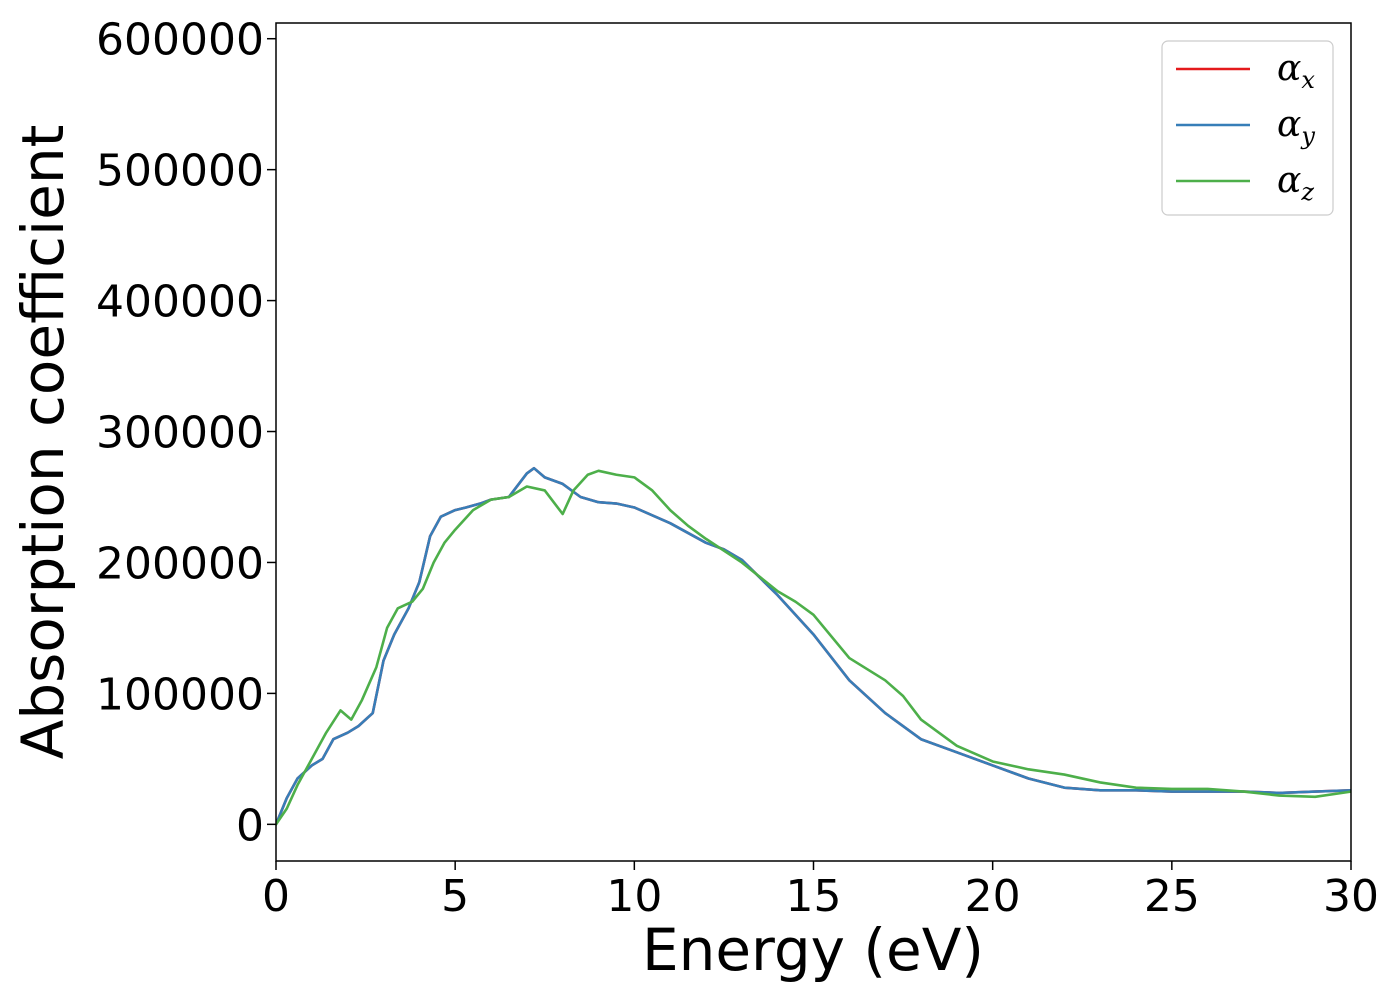  What do you see at coordinates (180, 433) in the screenshot?
I see `y-tick-label: 300000` at bounding box center [180, 433].